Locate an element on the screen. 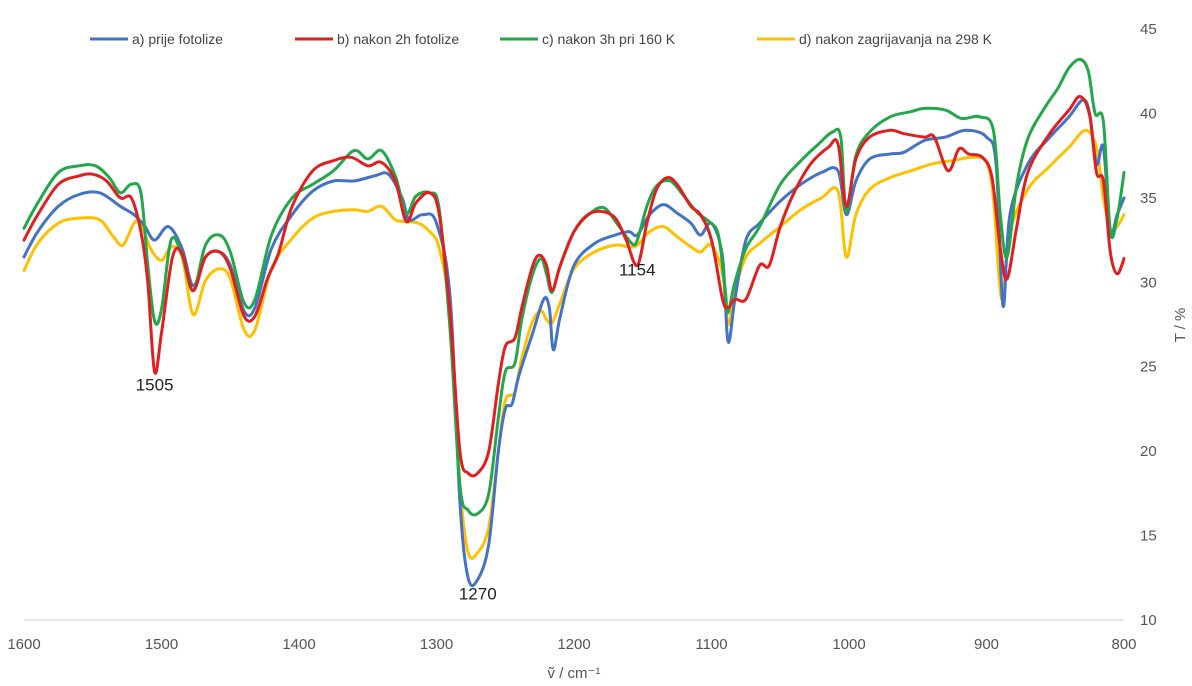  y-tick-labels: 45 40 35 30 25 20 15 10 is located at coordinates (1148, 325).